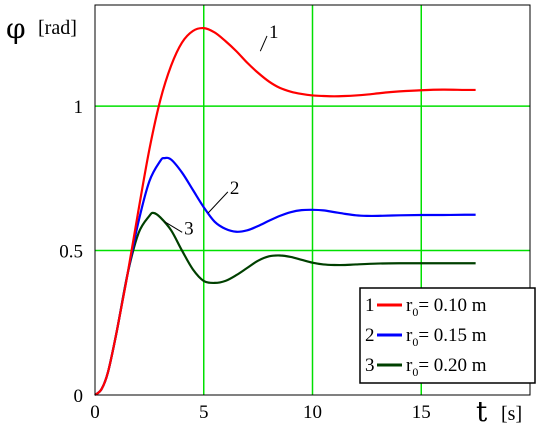 The image size is (550, 446). What do you see at coordinates (95, 412) in the screenshot?
I see `x-tick-label: 0` at bounding box center [95, 412].